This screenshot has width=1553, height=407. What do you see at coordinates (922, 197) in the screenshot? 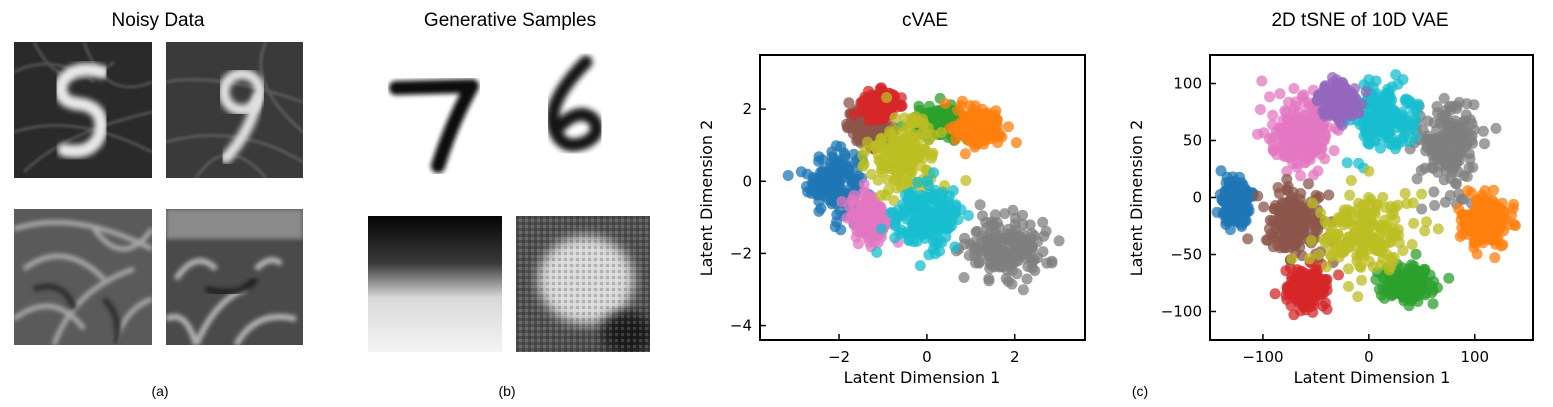
I see `cvae-plot-frame` at bounding box center [922, 197].